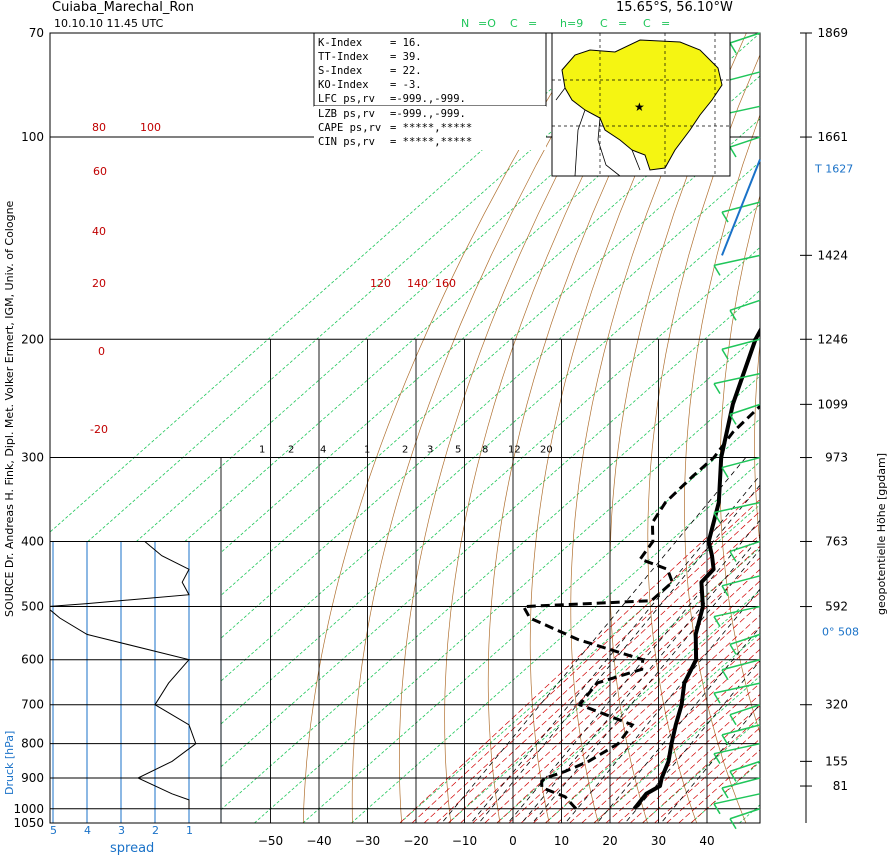 The height and width of the screenshot is (855, 888). What do you see at coordinates (428, 114) in the screenshot?
I see `index-value: =-999.,-999.` at bounding box center [428, 114].